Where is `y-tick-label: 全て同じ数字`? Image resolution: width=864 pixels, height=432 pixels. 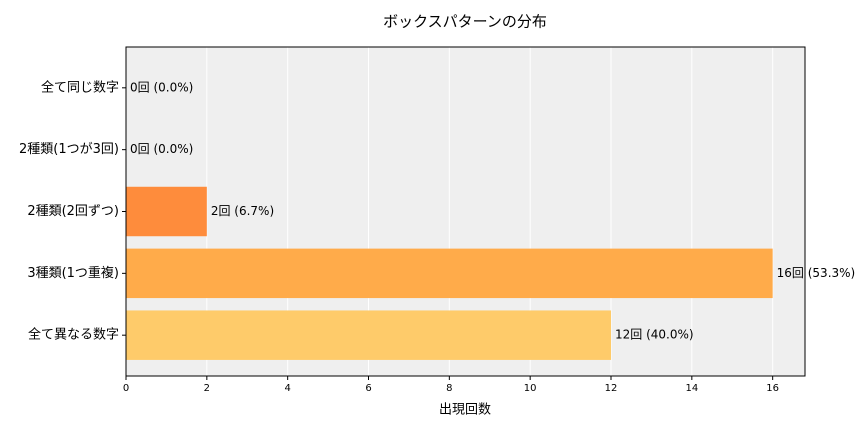
y-tick-label: 全て同じ数字 is located at coordinates (80, 87).